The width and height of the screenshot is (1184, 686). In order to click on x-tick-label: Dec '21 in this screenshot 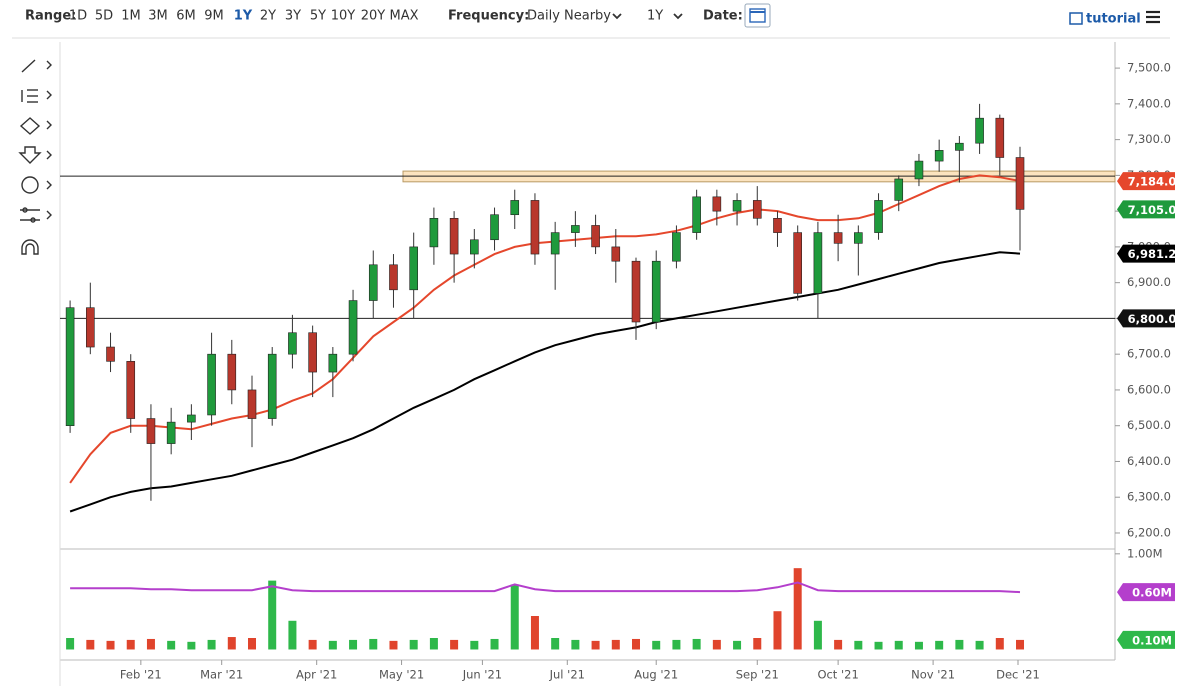, I will do `click(1018, 675)`.